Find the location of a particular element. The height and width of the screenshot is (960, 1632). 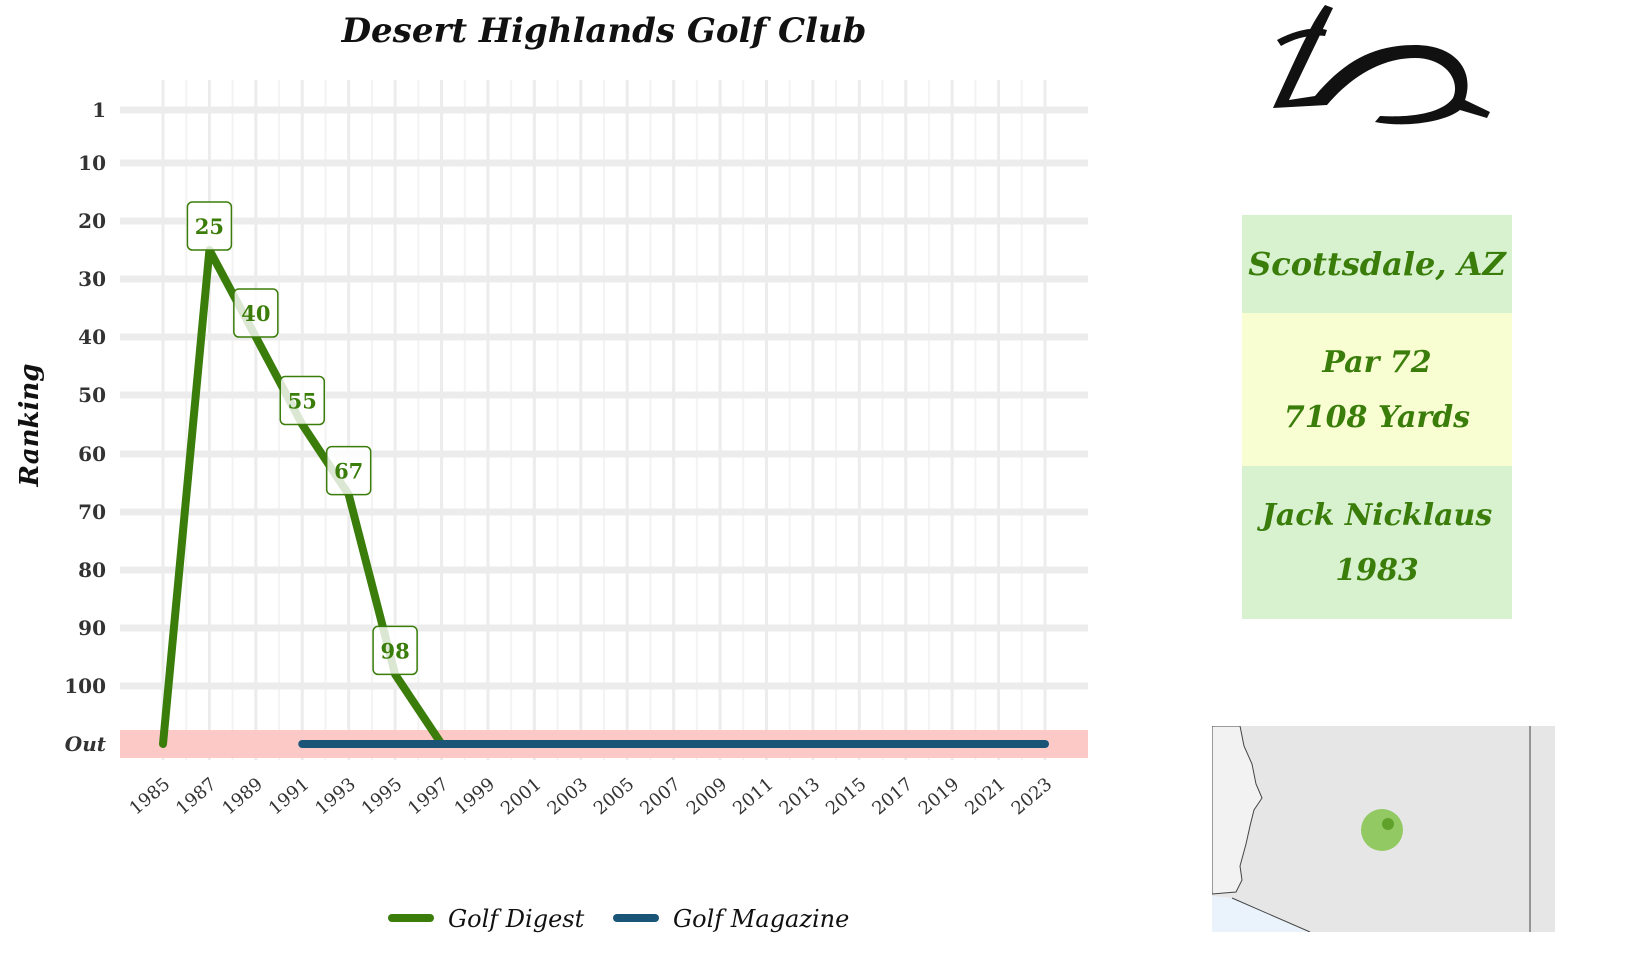

x-tick-label: 2021 is located at coordinates (985, 797).